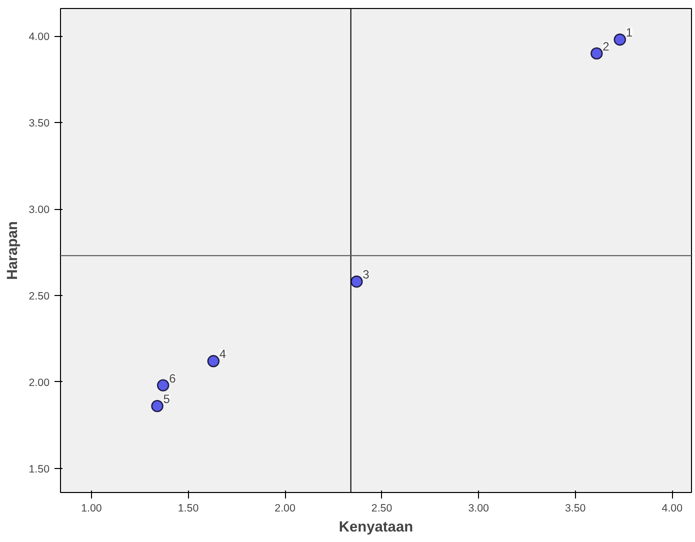  What do you see at coordinates (39, 37) in the screenshot?
I see `y-tick-label: 4.00` at bounding box center [39, 37].